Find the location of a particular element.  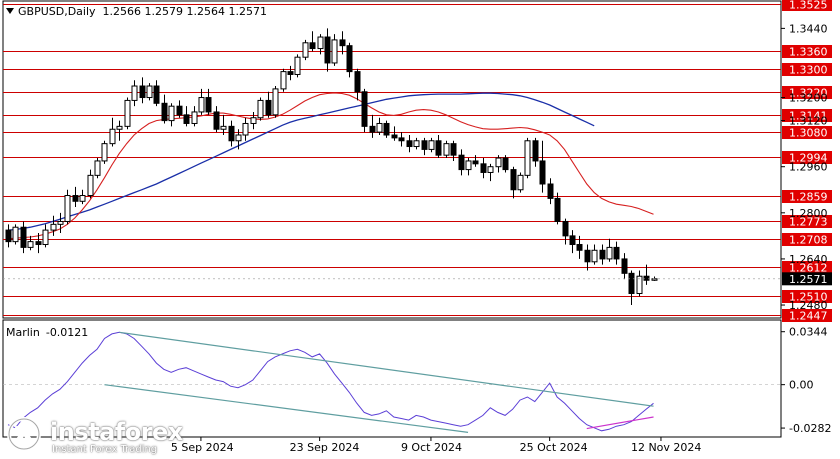

time-label-0: 5 Sep 2024 is located at coordinates (202, 447).